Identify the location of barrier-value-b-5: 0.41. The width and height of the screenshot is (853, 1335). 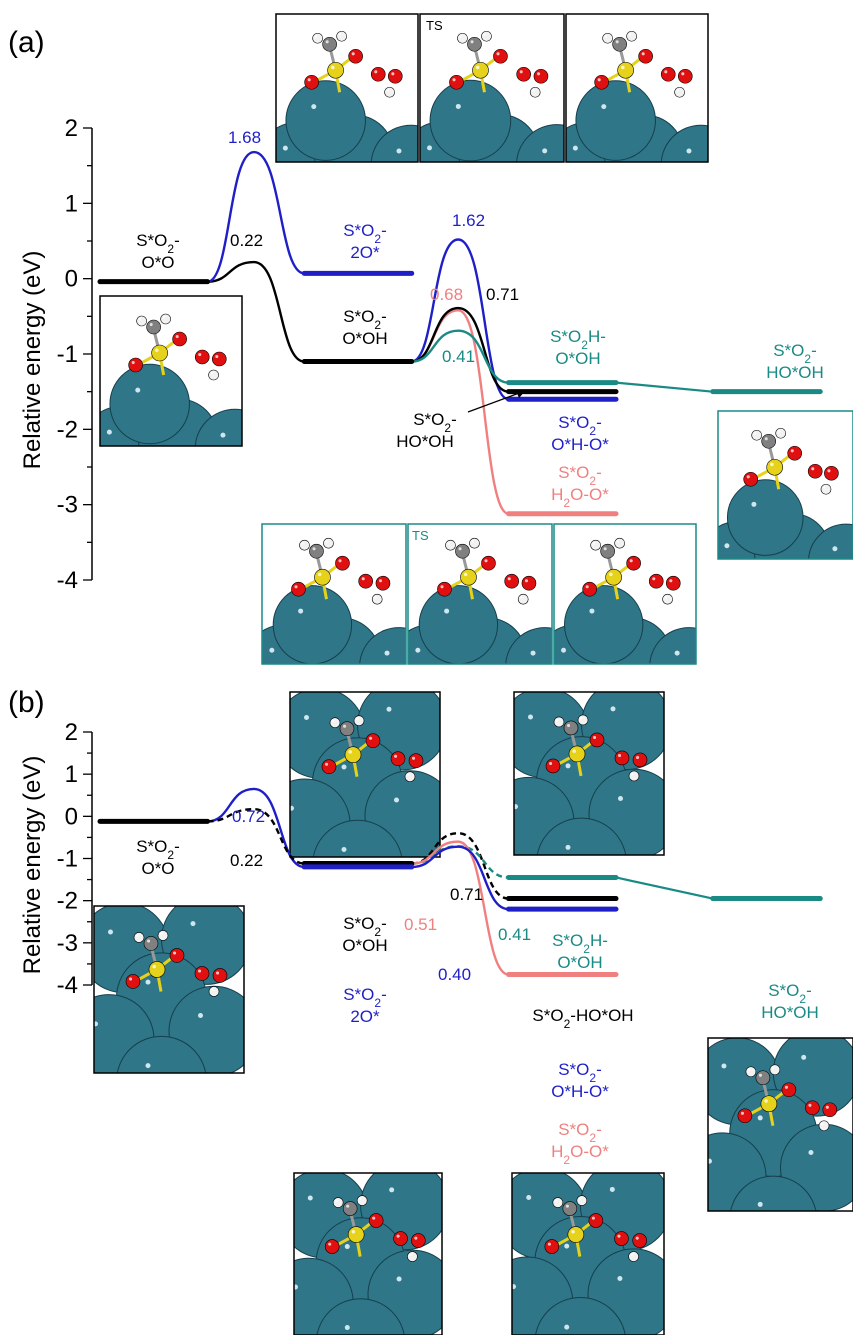
(514, 934).